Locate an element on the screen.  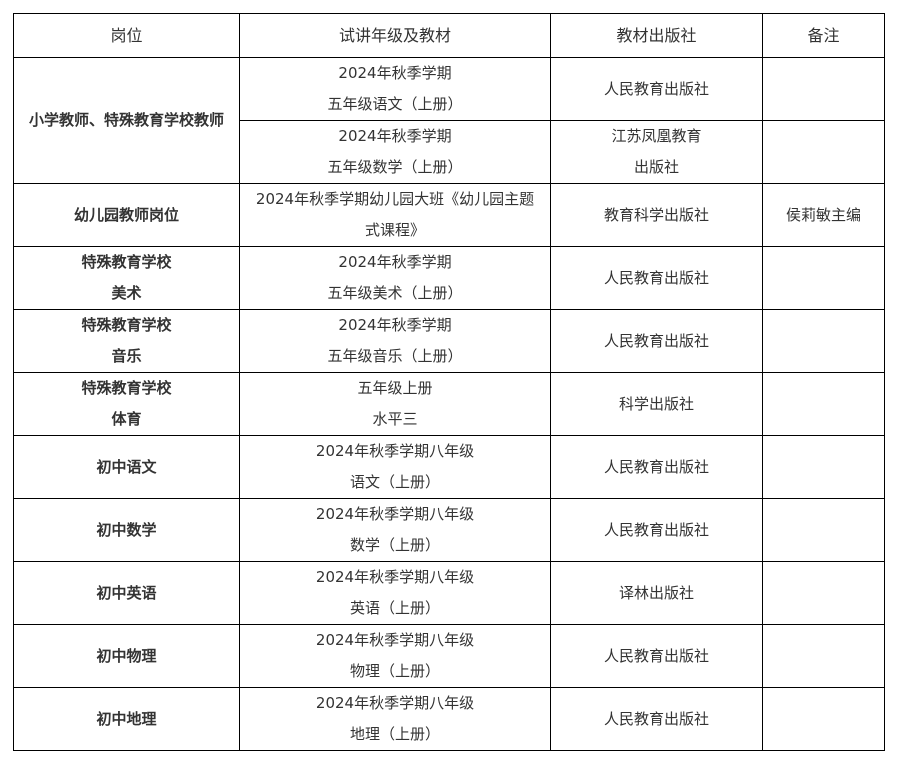
publisher-cell: 江苏凤凰教育 出版社 is located at coordinates (656, 152).